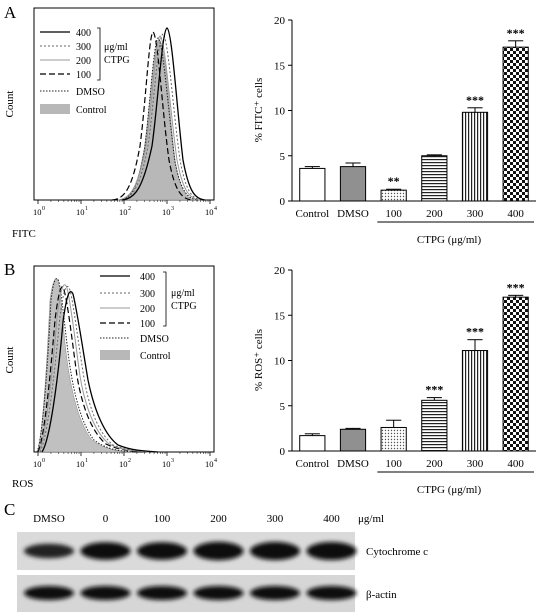 This screenshot has width=548, height=615. I want to click on western-lane-label: 300, so click(275, 519).